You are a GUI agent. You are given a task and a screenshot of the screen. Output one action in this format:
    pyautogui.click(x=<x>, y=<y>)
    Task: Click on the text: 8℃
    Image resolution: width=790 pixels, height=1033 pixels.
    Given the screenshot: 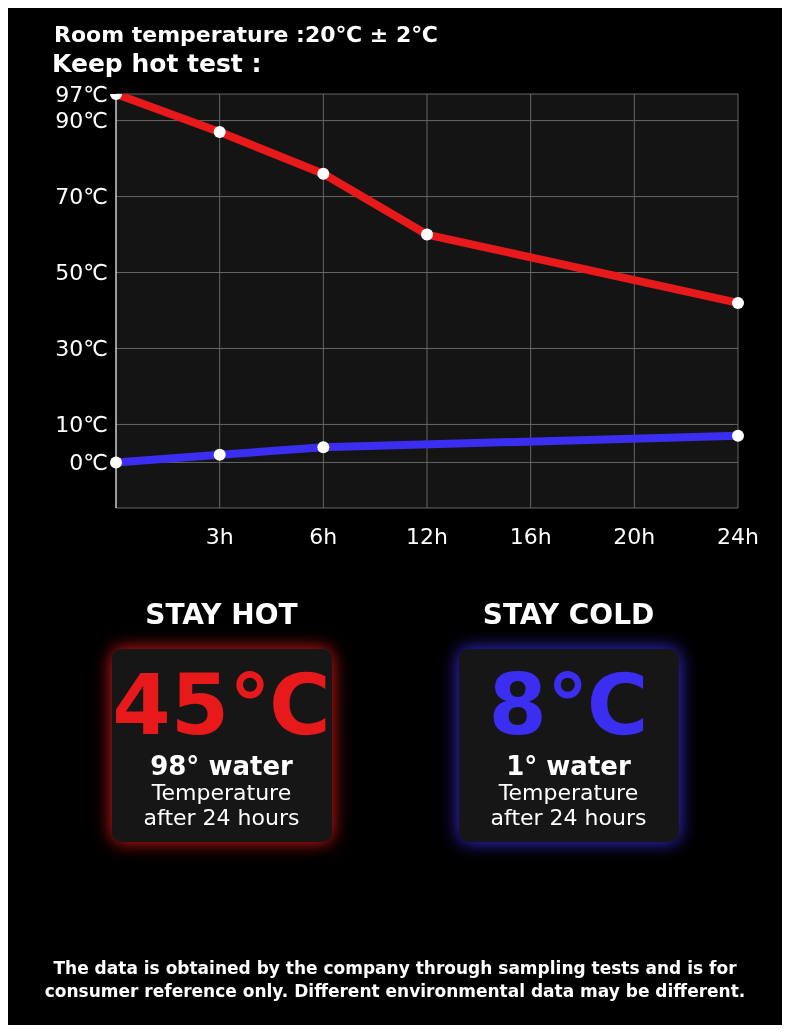 What is the action you would take?
    pyautogui.click(x=568, y=705)
    